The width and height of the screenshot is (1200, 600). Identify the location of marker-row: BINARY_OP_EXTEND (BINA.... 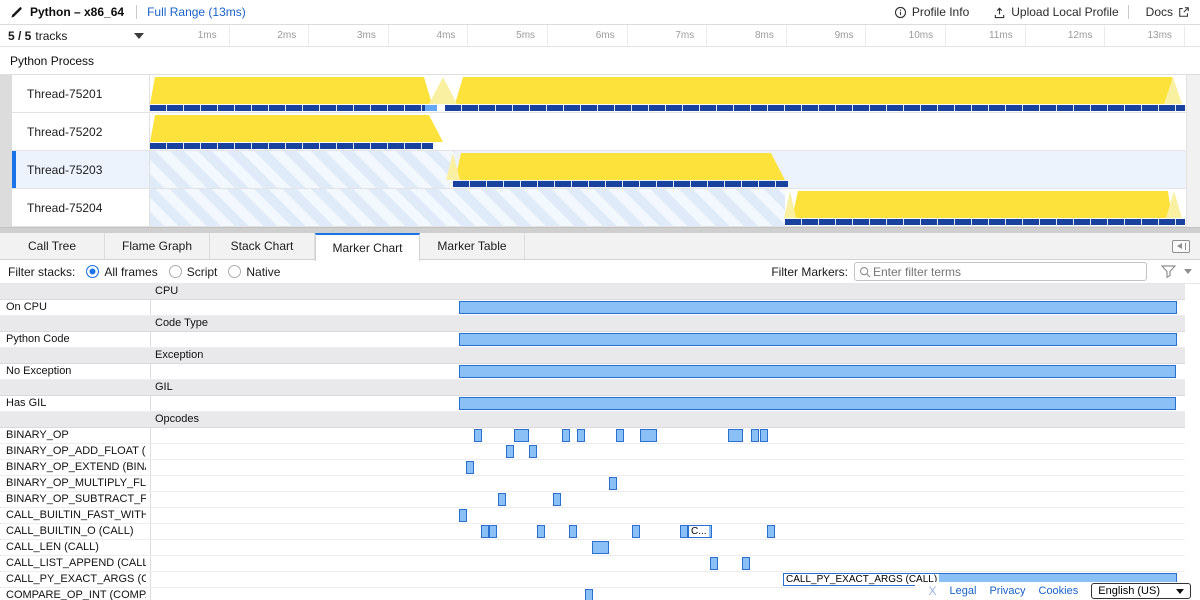
(592, 468).